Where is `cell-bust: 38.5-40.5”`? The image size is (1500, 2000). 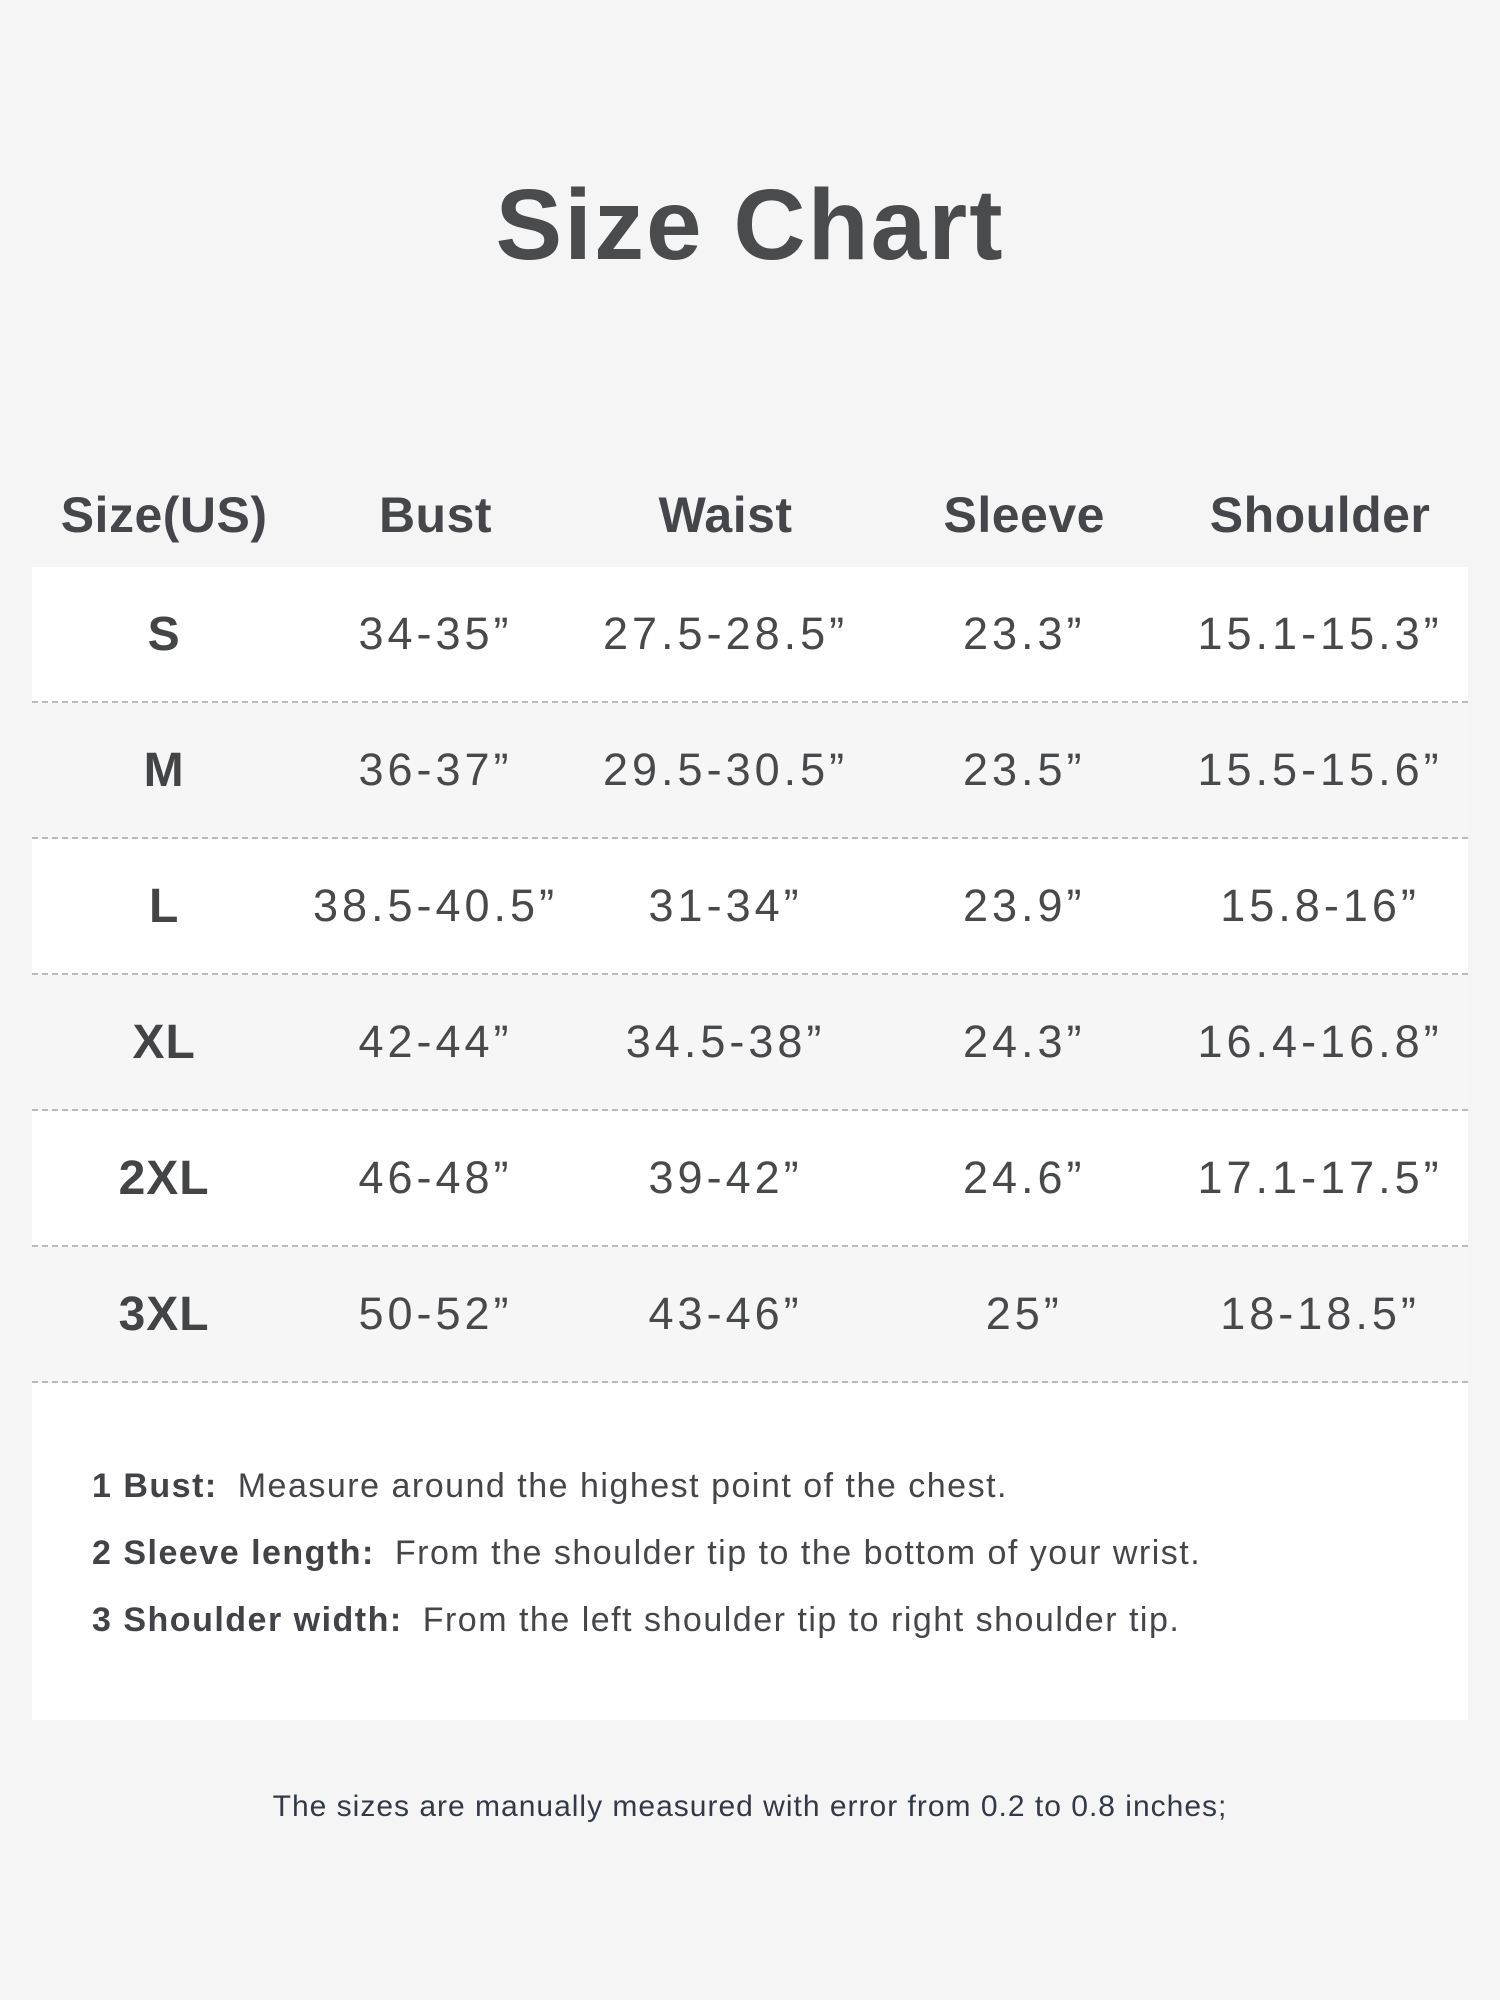
cell-bust: 38.5-40.5” is located at coordinates (435, 905).